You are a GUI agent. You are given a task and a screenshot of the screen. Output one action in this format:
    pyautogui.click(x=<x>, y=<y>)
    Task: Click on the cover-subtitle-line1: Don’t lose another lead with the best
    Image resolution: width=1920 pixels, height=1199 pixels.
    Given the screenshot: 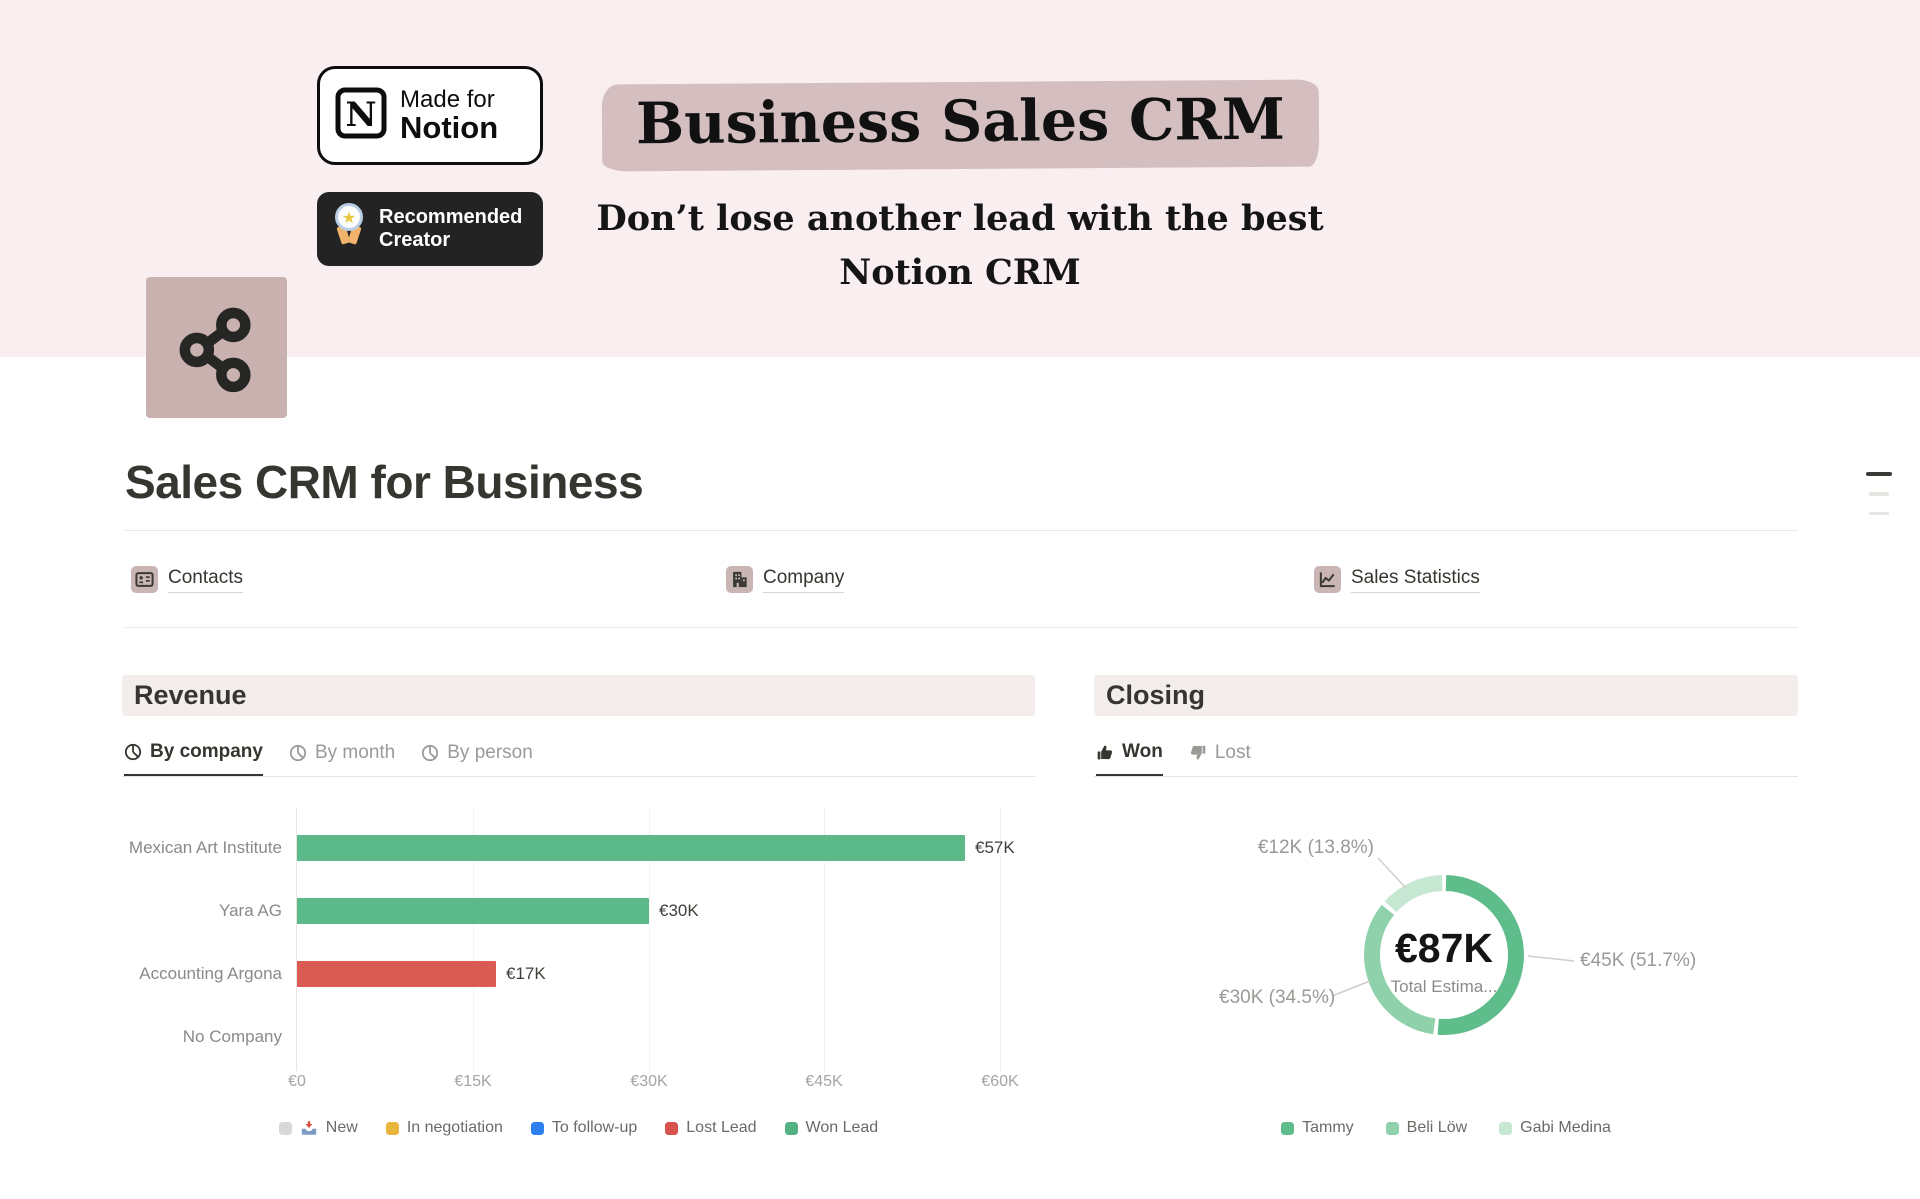 What is the action you would take?
    pyautogui.click(x=960, y=218)
    